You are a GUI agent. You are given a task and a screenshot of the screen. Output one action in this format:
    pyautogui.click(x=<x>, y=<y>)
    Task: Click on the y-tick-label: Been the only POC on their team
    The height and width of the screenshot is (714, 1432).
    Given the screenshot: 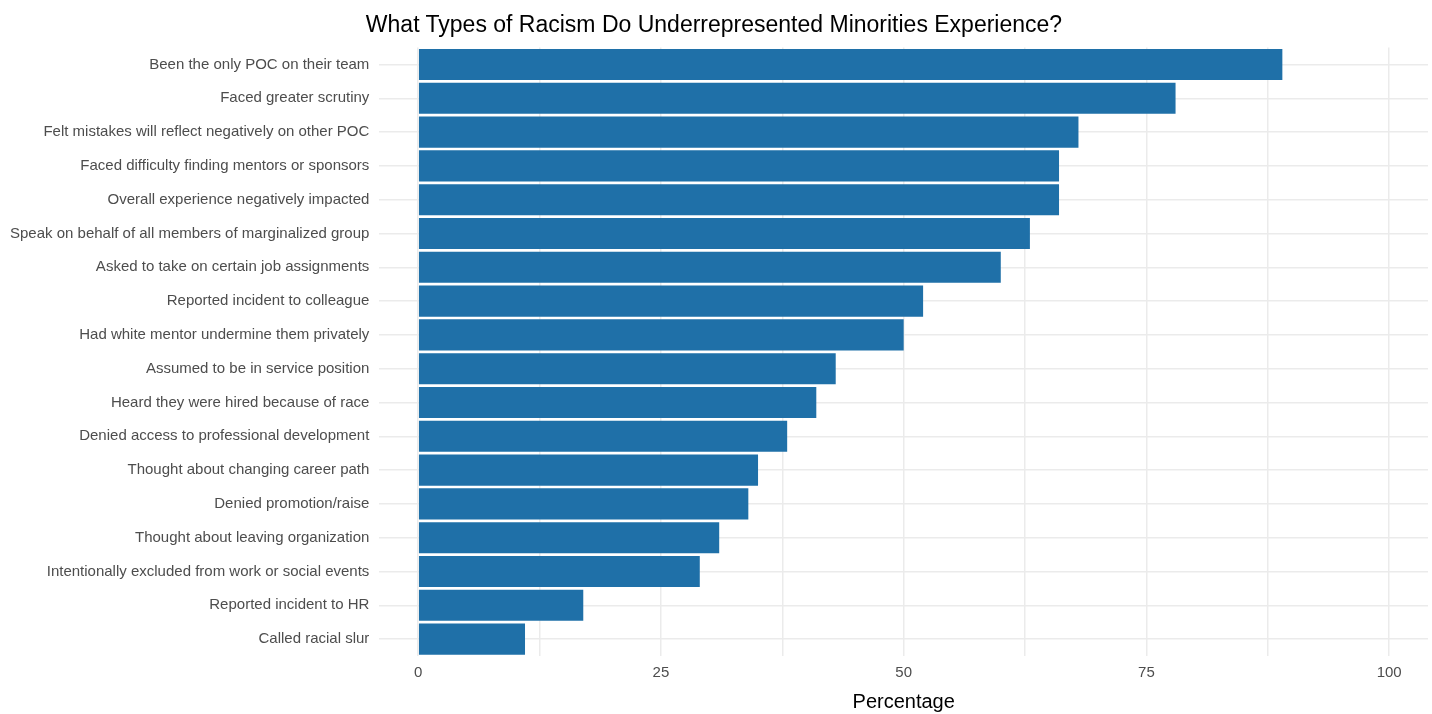 What is the action you would take?
    pyautogui.click(x=259, y=63)
    